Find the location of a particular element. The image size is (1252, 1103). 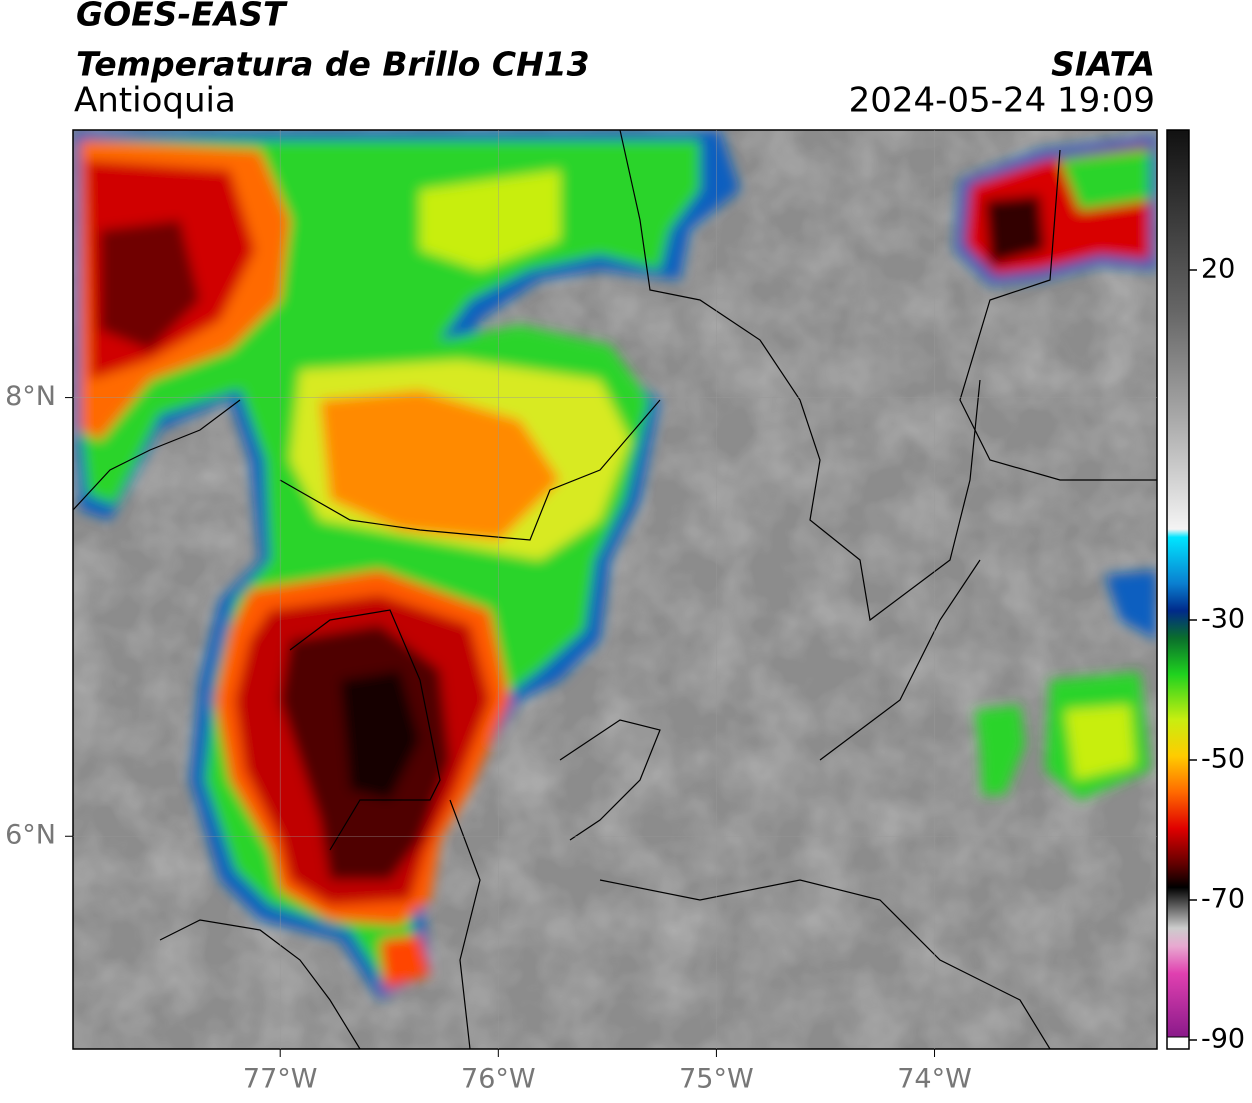

title: GOES-EAST is located at coordinates (182, 17).